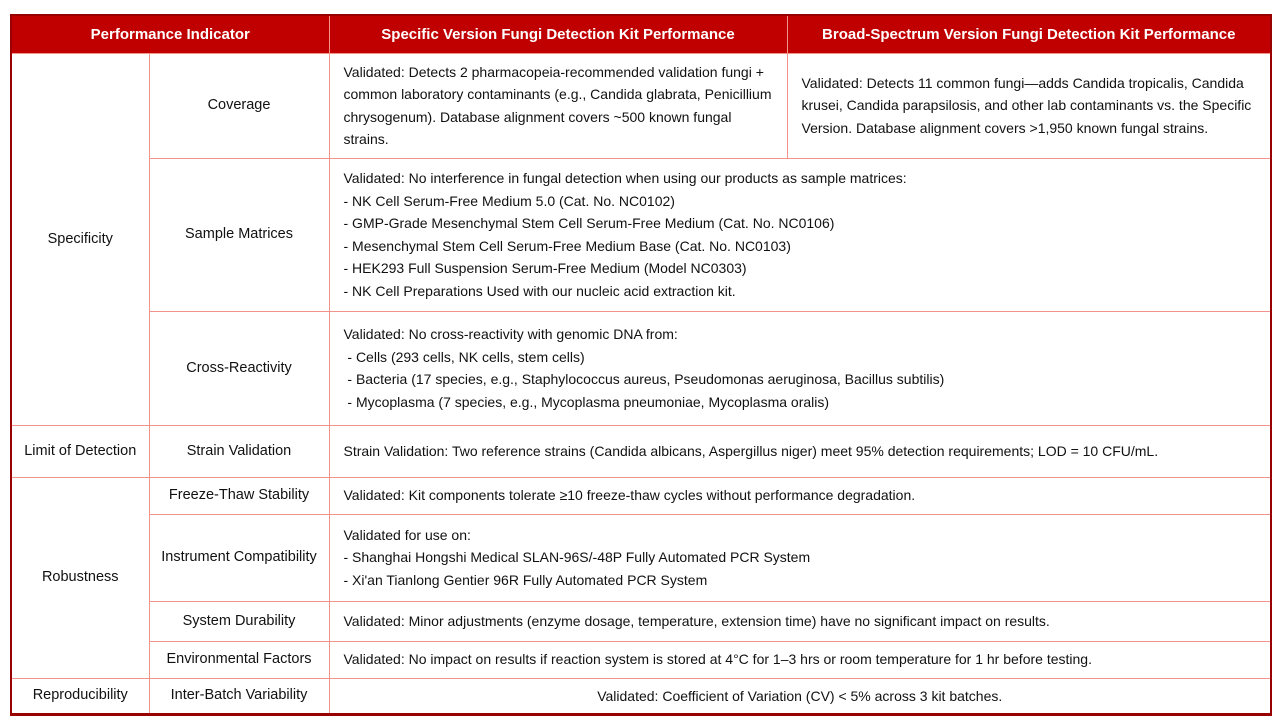 Image resolution: width=1280 pixels, height=720 pixels. I want to click on header-performance-indicator: Performance Indicator, so click(170, 34).